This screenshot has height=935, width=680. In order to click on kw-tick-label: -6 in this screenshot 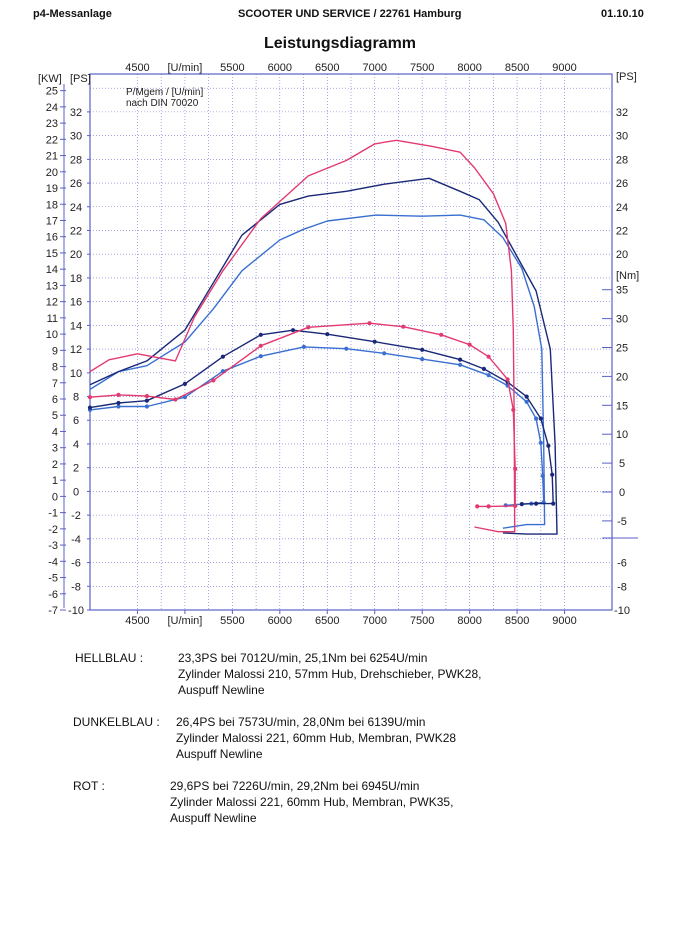, I will do `click(53, 595)`.